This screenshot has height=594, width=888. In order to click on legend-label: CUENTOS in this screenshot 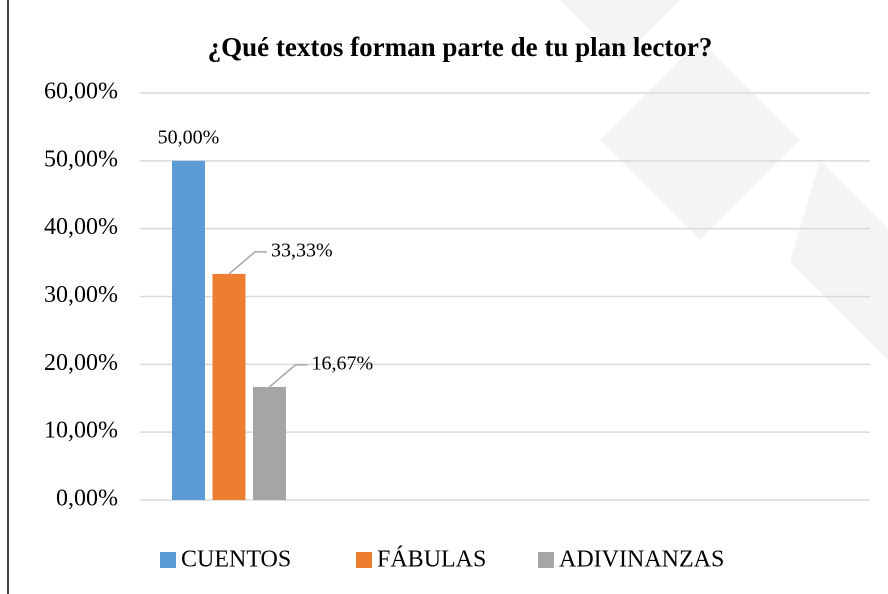, I will do `click(236, 560)`.